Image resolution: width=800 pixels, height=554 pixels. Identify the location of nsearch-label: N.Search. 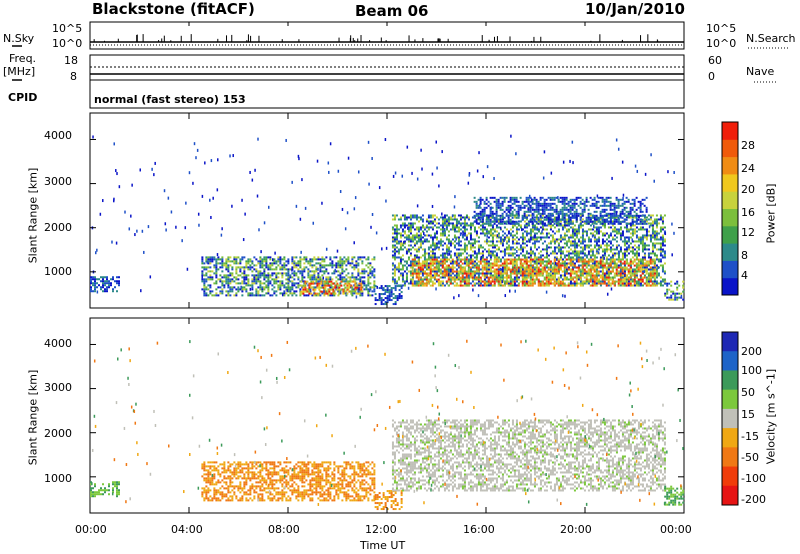
(771, 38).